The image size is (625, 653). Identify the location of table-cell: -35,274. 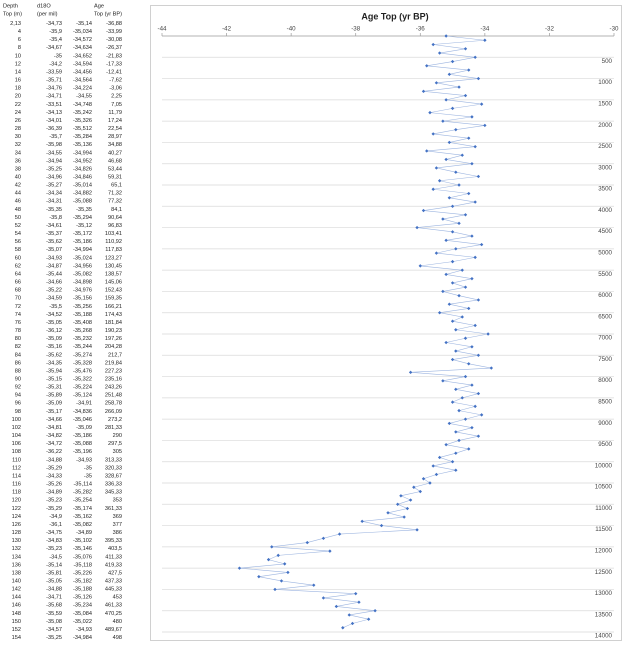
(82, 355).